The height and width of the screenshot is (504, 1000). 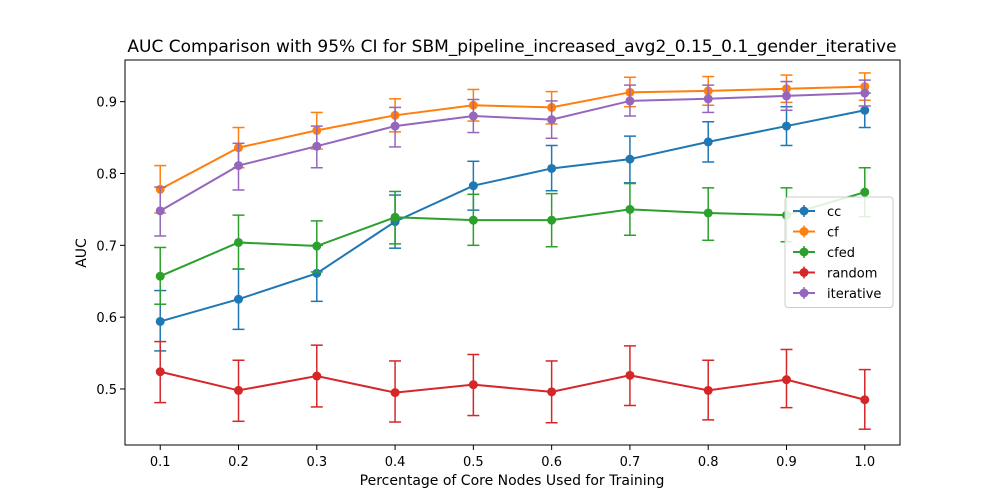 I want to click on y-tick-label: 0.9, so click(x=106, y=103).